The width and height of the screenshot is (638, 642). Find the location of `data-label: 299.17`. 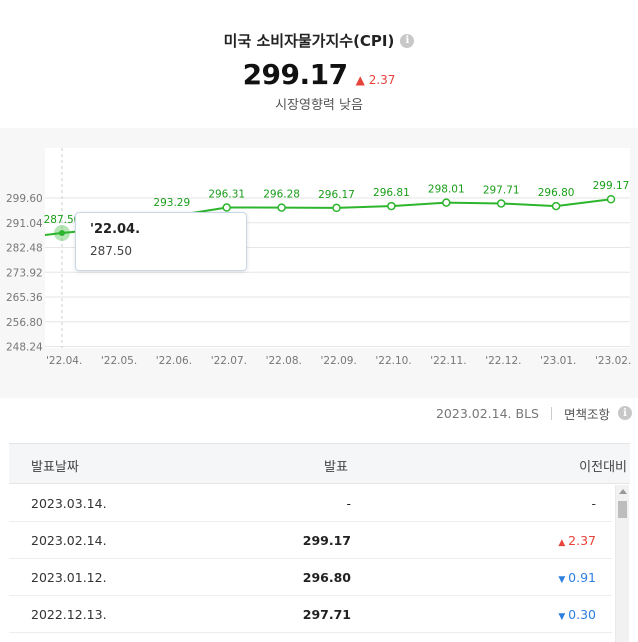

data-label: 299.17 is located at coordinates (611, 186).